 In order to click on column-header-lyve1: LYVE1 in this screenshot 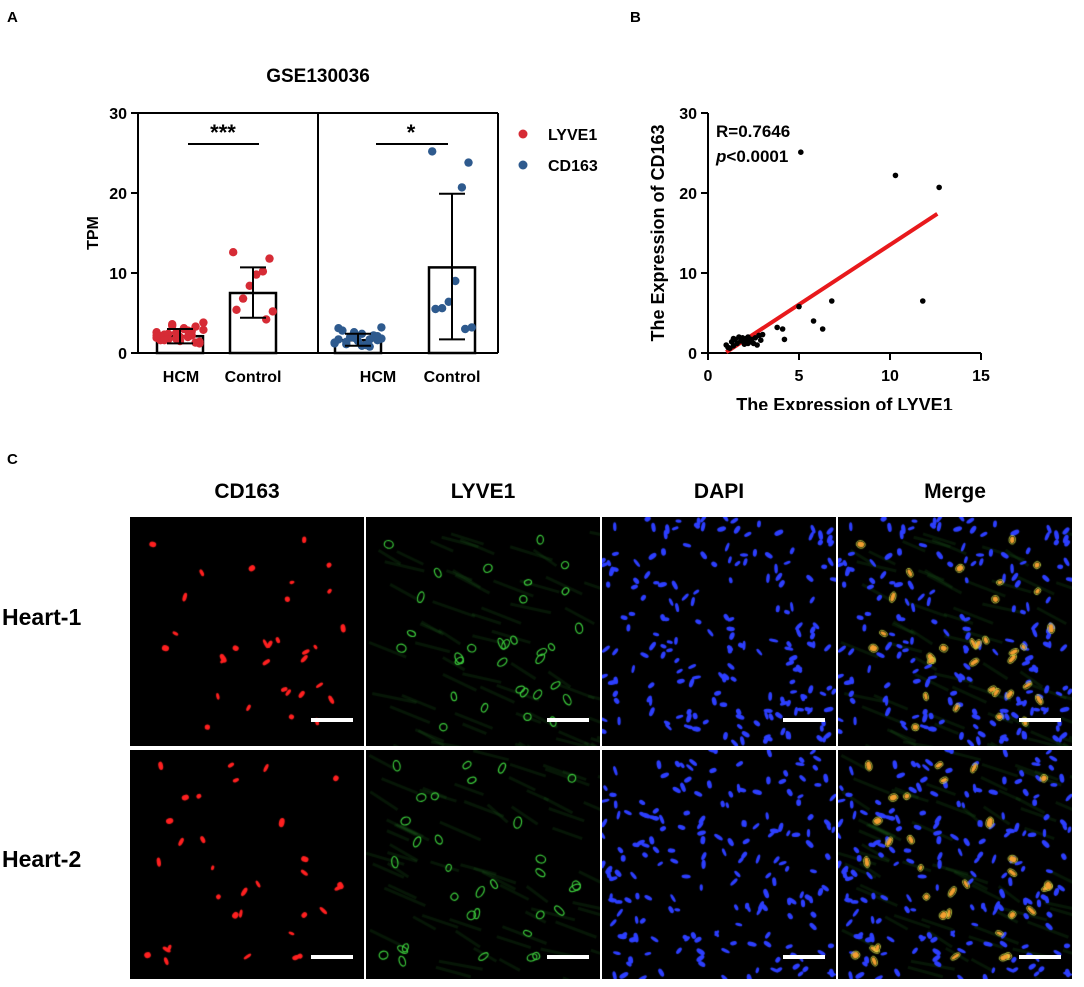, I will do `click(483, 491)`.